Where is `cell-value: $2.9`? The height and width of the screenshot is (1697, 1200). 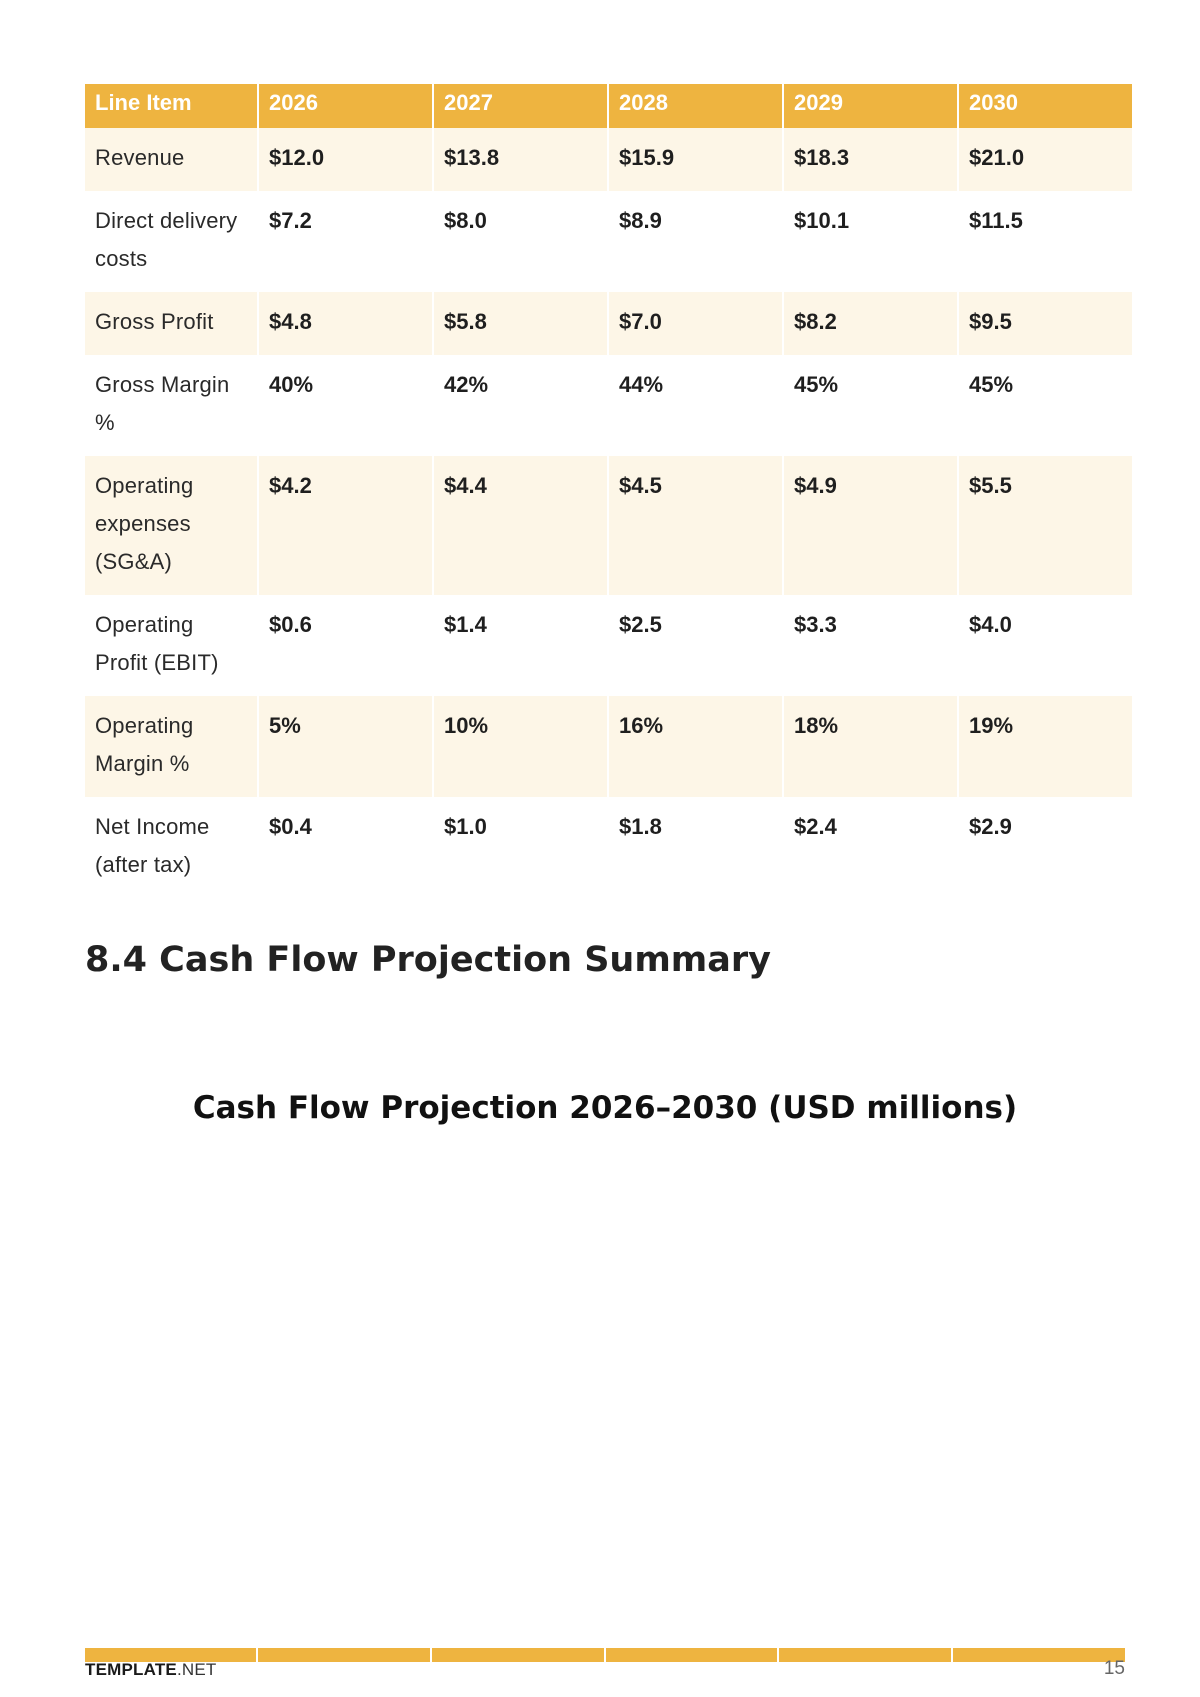 cell-value: $2.9 is located at coordinates (990, 826).